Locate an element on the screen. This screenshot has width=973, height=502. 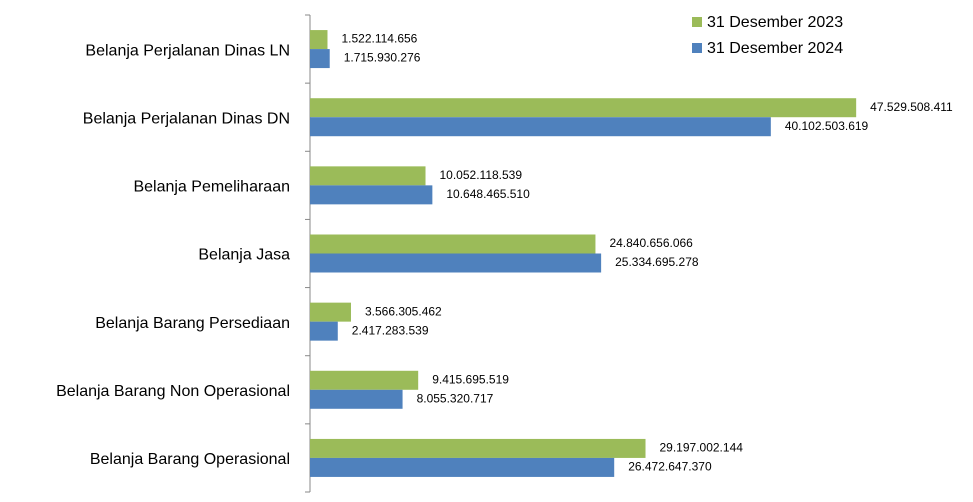
value-label: 10.052.118.539 is located at coordinates (481, 175).